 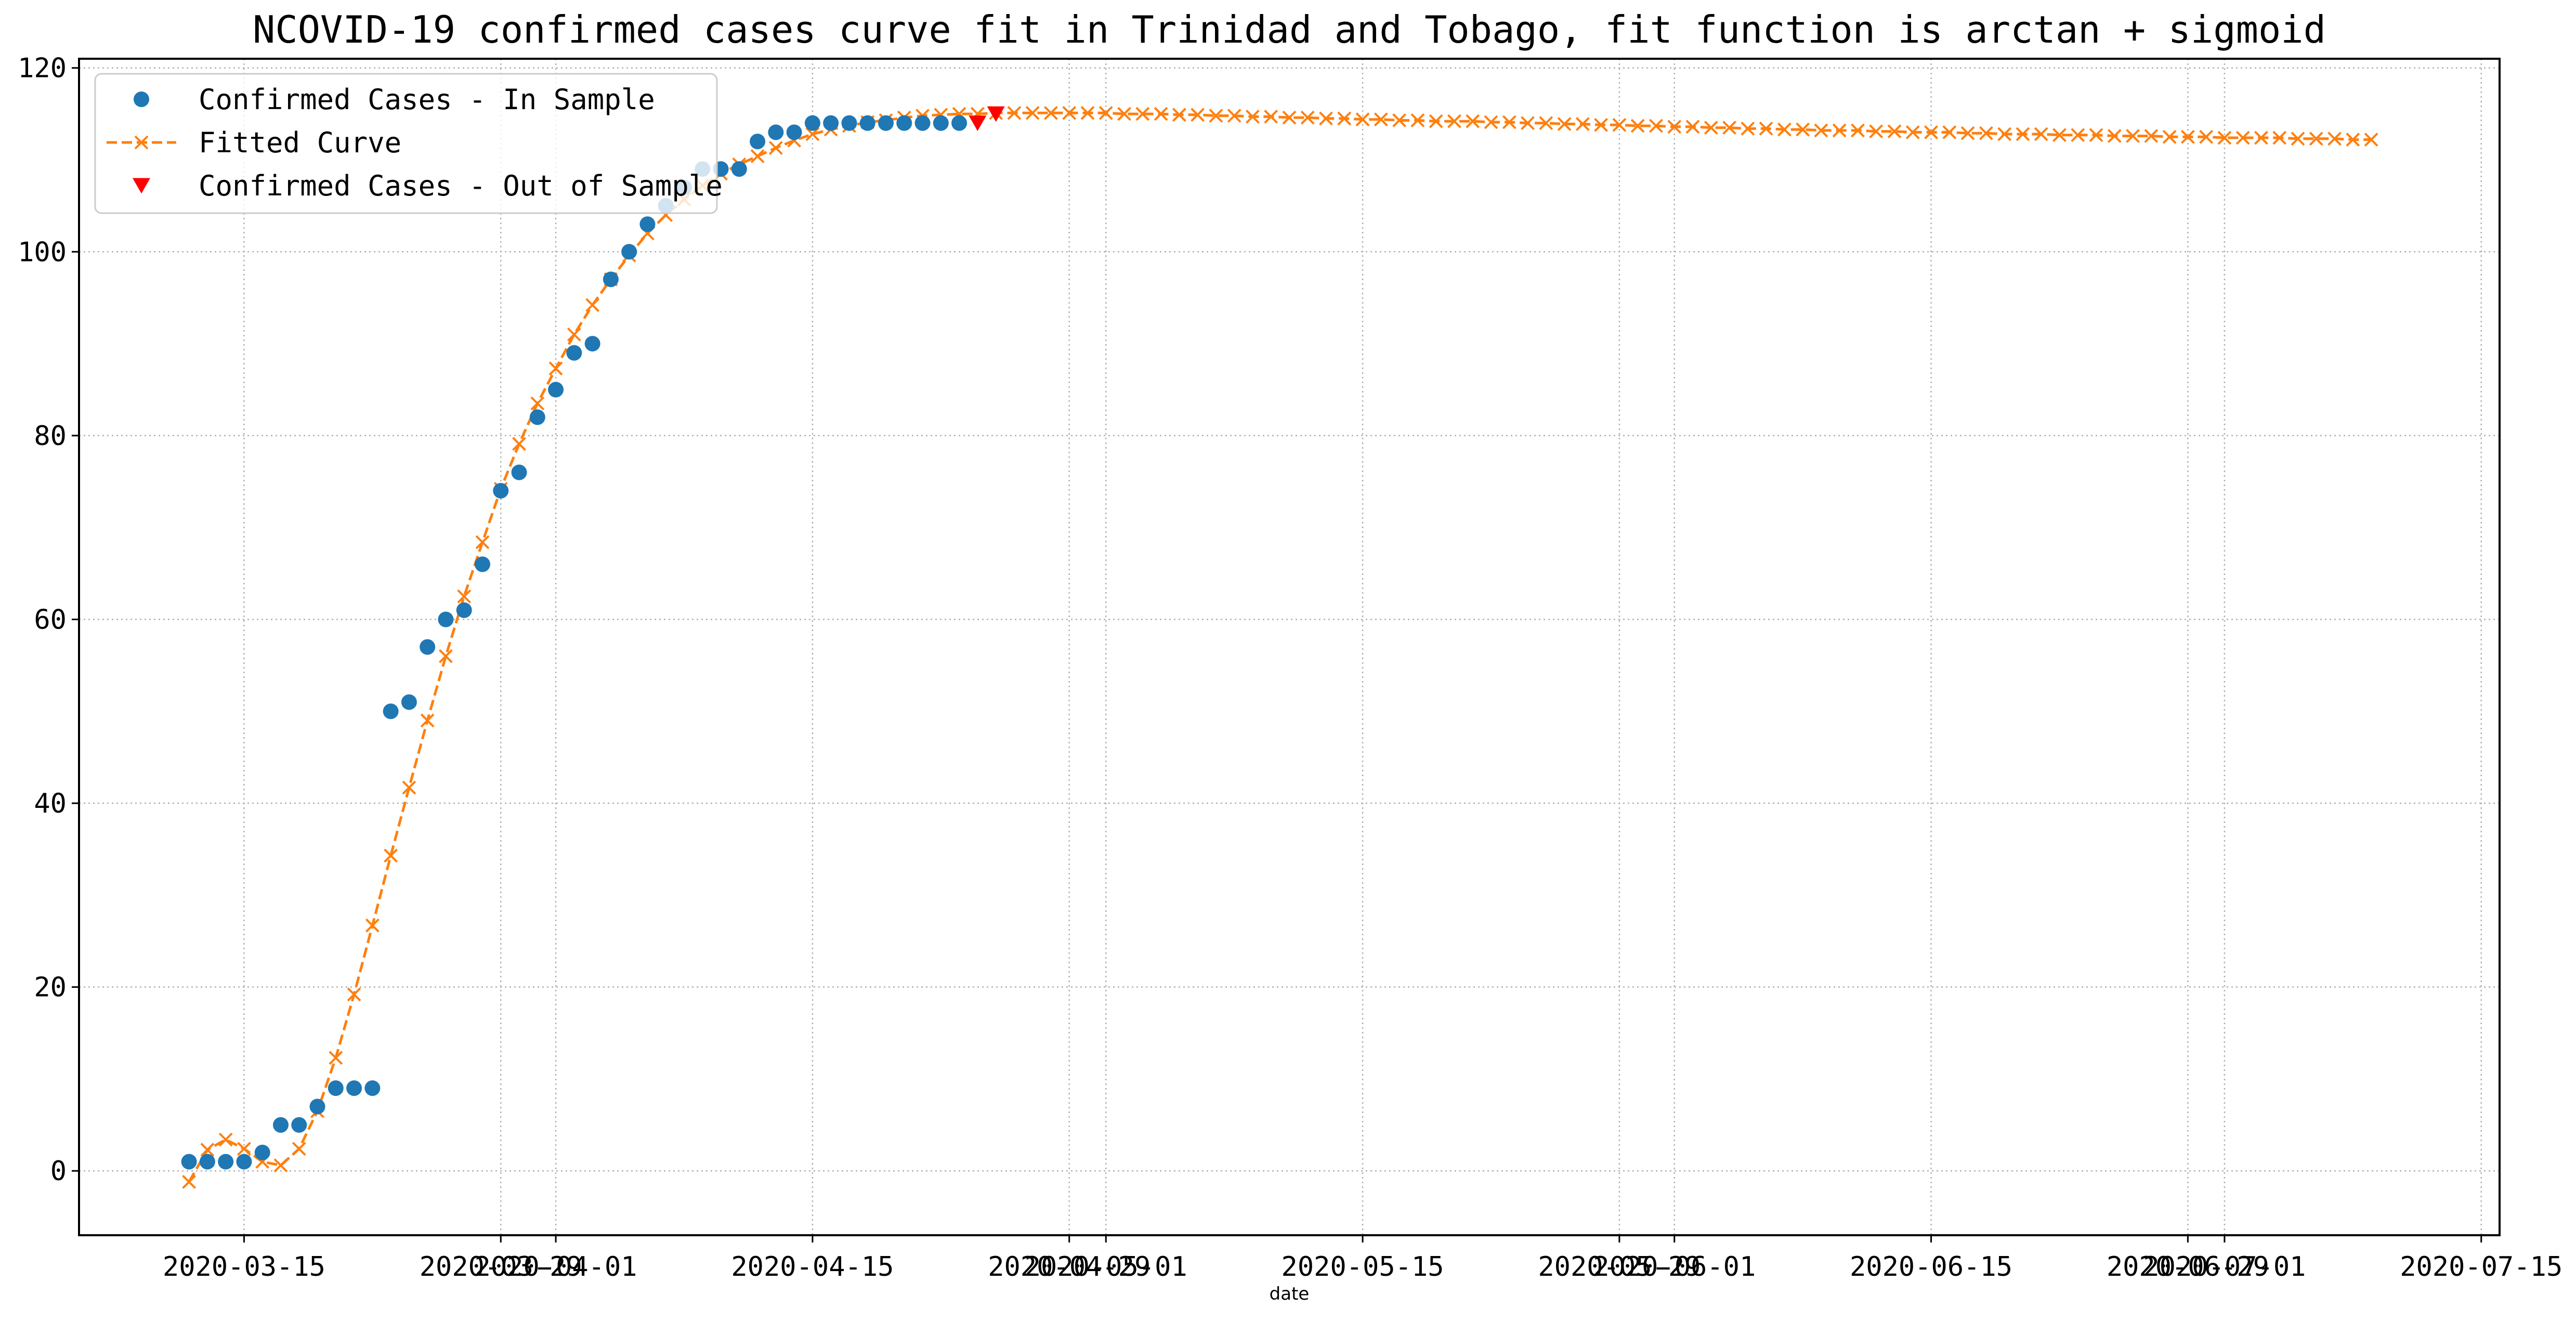 What do you see at coordinates (1619, 1267) in the screenshot?
I see `x-tick-label: 2020-05-29` at bounding box center [1619, 1267].